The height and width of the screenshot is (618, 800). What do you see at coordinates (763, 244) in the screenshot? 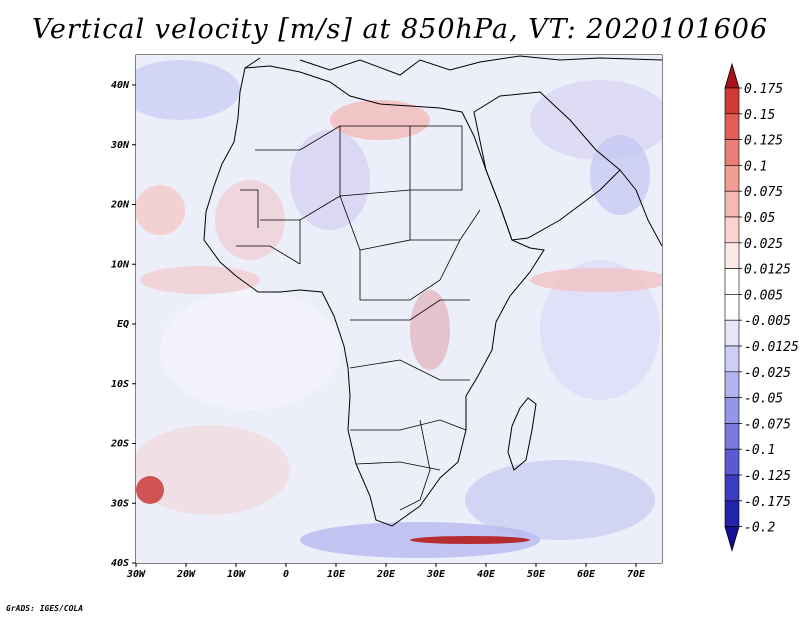
I see `colorbar-label: 0.025` at bounding box center [763, 244].